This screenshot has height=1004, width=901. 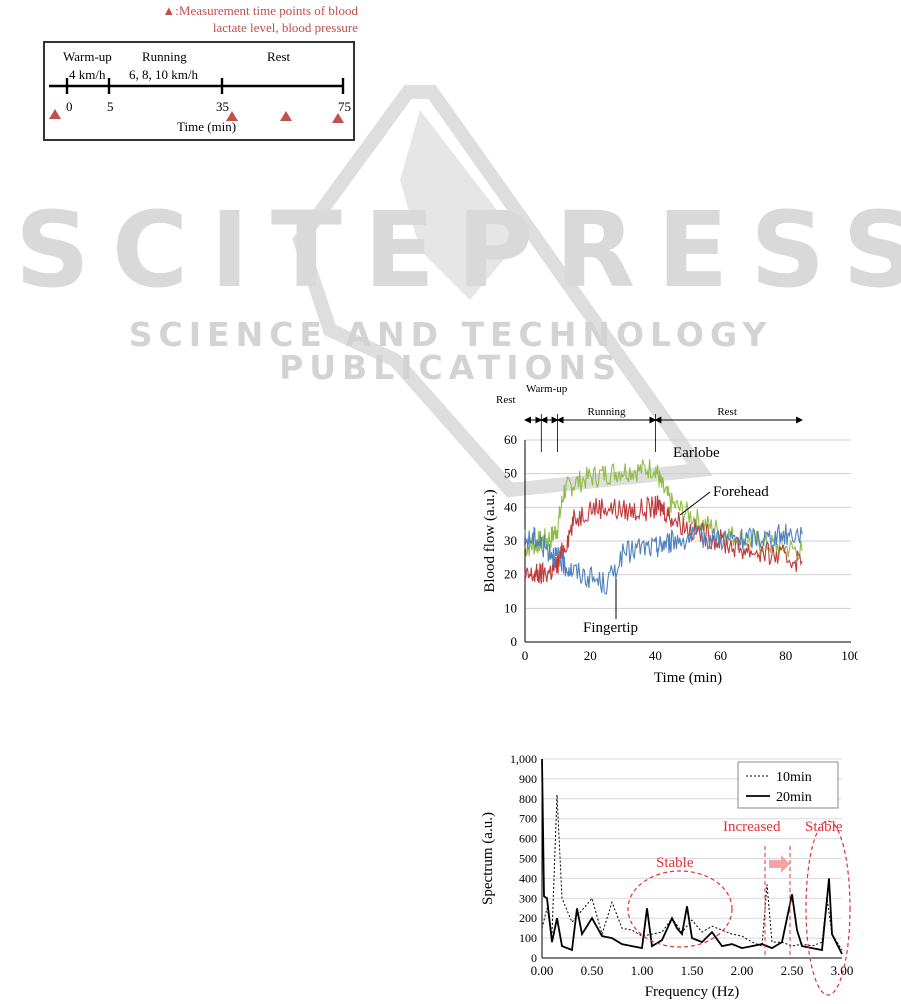 What do you see at coordinates (688, 678) in the screenshot?
I see `x-axis-label: Time (min)` at bounding box center [688, 678].